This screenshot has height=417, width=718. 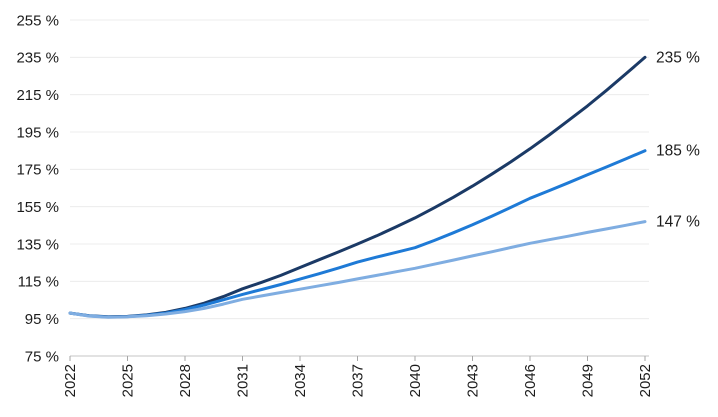 I want to click on x-tick-label: 2022, so click(x=70, y=380).